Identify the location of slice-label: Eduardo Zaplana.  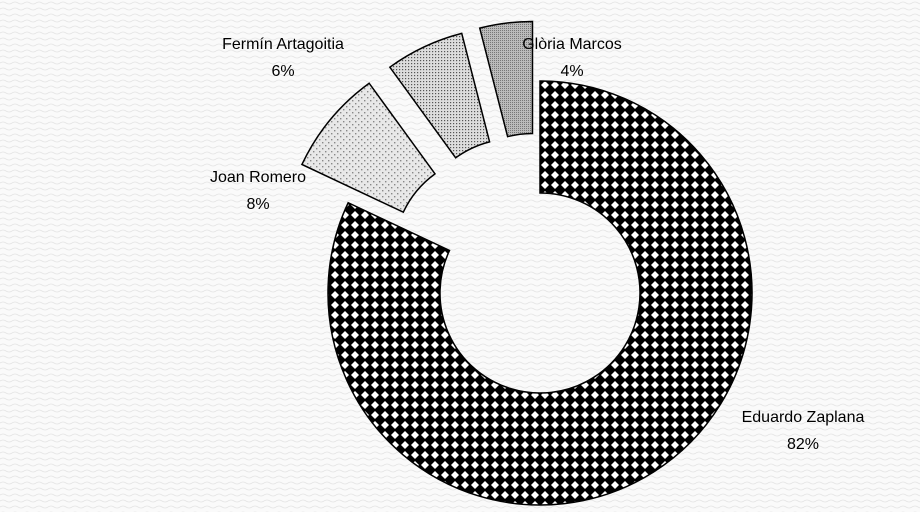
(803, 417).